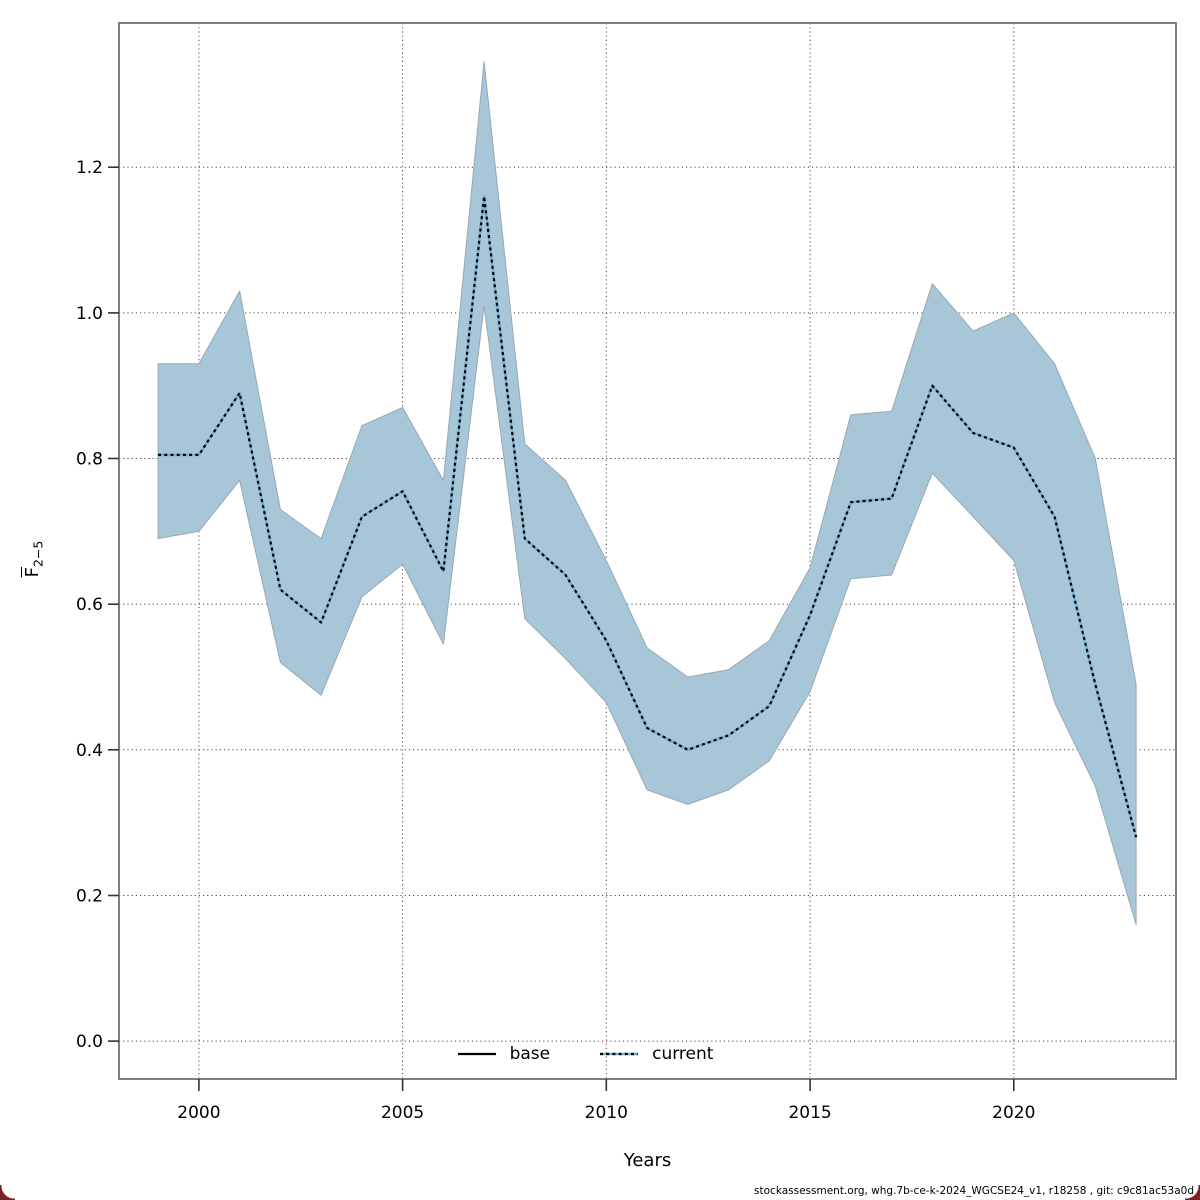 The image size is (1200, 1200). What do you see at coordinates (585, 1054) in the screenshot?
I see `legend: base current` at bounding box center [585, 1054].